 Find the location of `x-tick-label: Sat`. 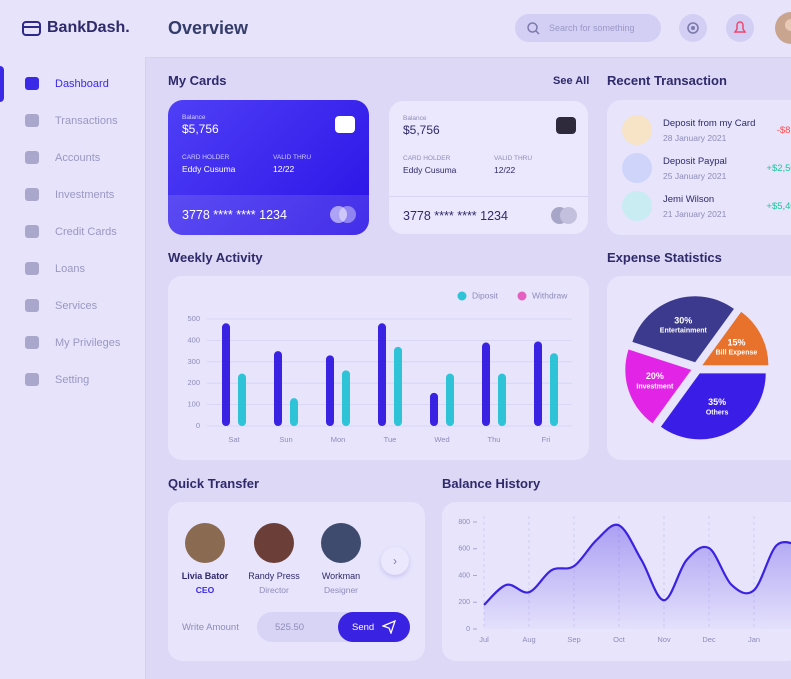

x-tick-label: Sat is located at coordinates (234, 439).